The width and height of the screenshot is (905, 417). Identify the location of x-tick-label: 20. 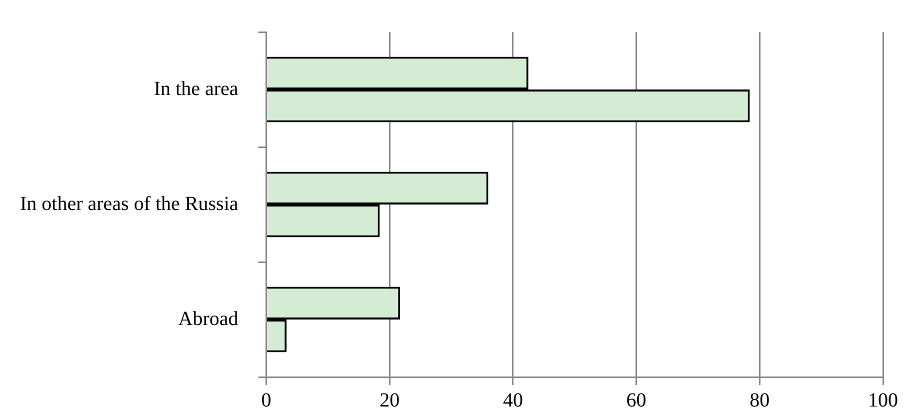
(390, 400).